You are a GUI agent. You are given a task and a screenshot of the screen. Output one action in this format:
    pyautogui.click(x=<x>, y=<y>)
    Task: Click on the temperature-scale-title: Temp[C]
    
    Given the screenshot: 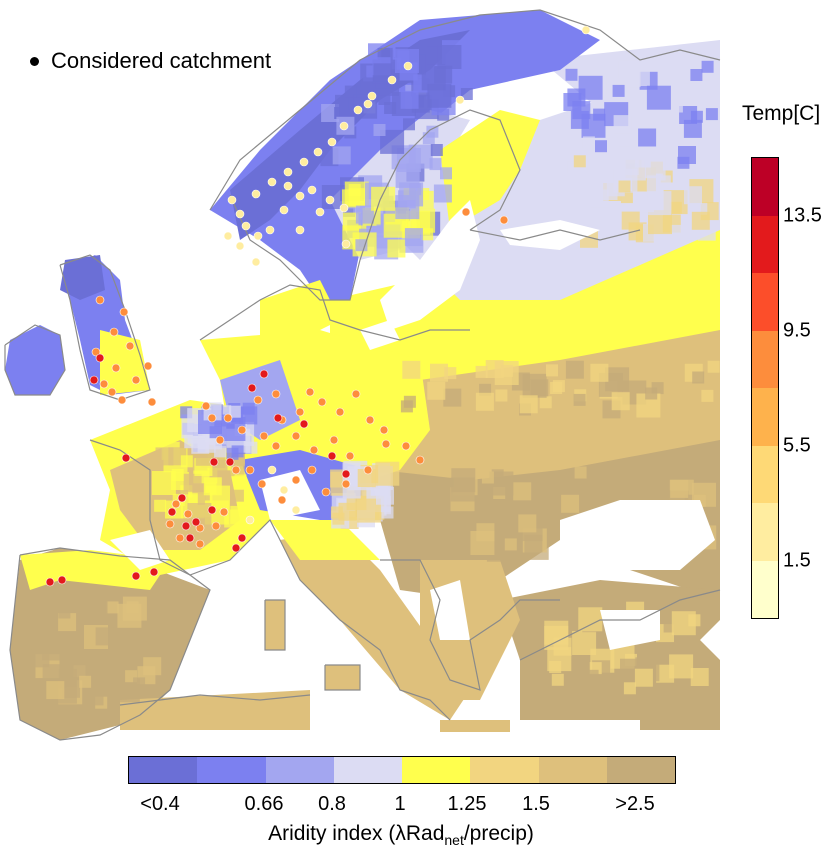 What is the action you would take?
    pyautogui.click(x=781, y=113)
    